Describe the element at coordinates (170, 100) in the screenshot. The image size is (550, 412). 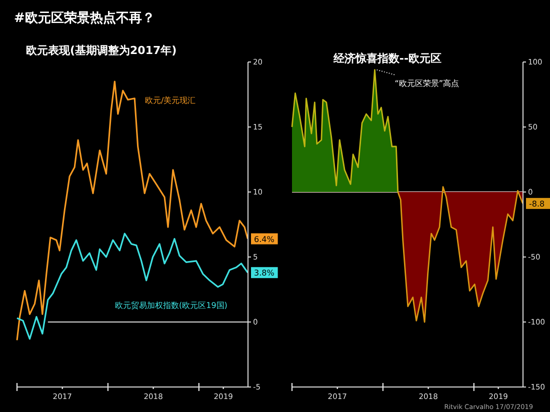
I see `series-label: 欧元/美元现汇` at that location.